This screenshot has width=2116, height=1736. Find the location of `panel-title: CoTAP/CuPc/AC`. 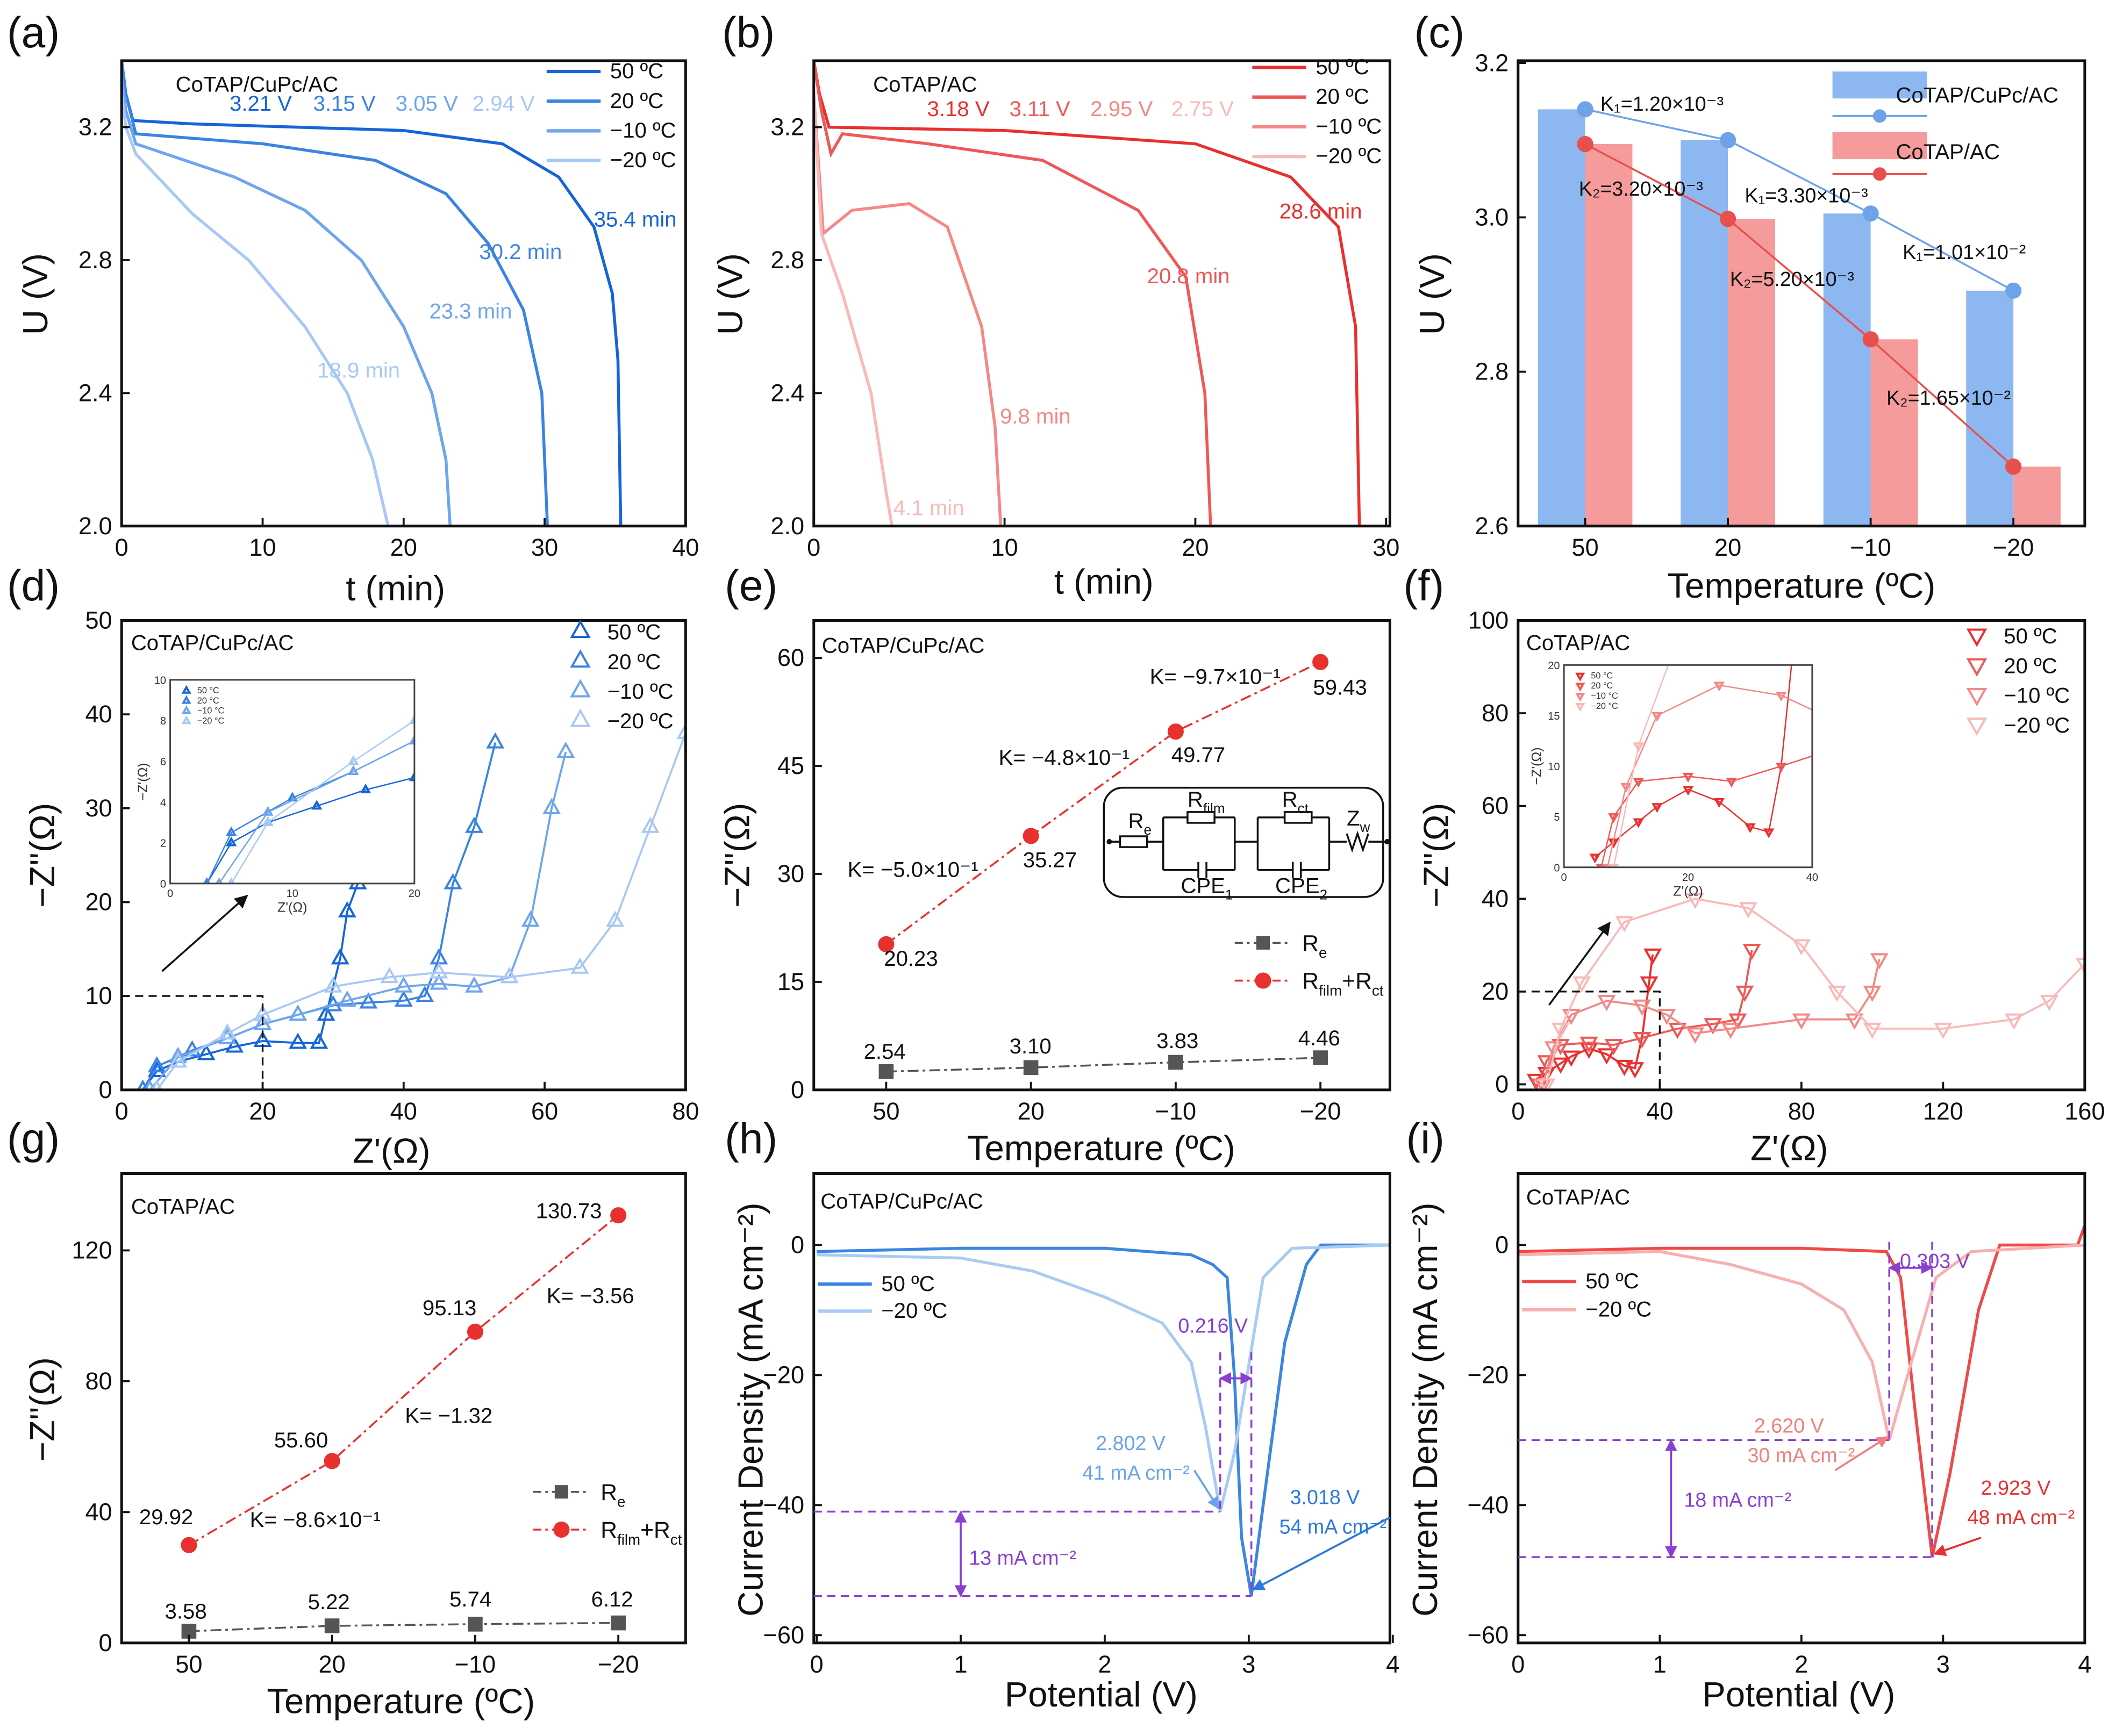

panel-title: CoTAP/CuPc/AC is located at coordinates (257, 85).